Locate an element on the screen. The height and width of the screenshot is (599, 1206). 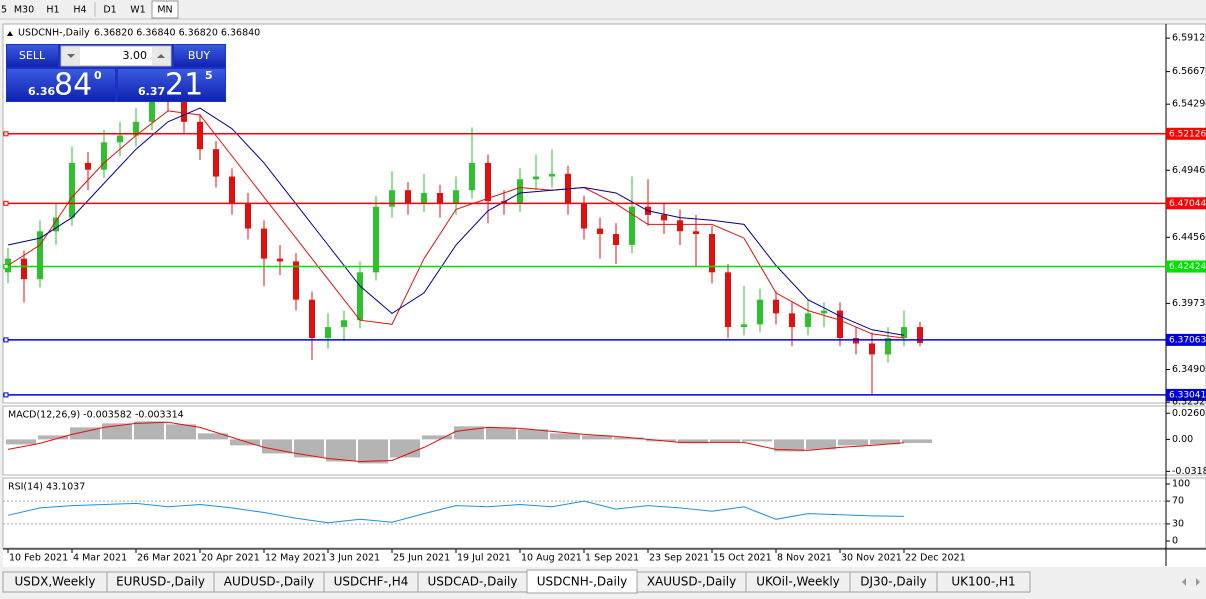
toolbar: 5 M30 H1 H4 D1 W1 MN is located at coordinates (603, 10).